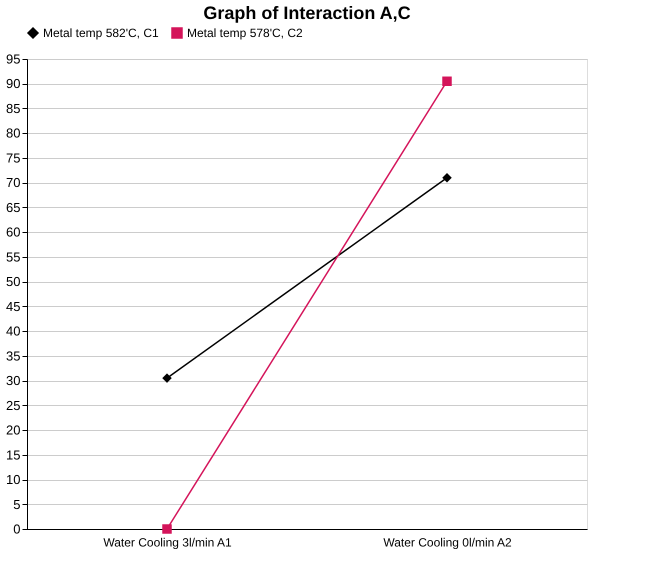 The image size is (665, 584). Describe the element at coordinates (13, 133) in the screenshot. I see `y-tick-label: 80` at that location.